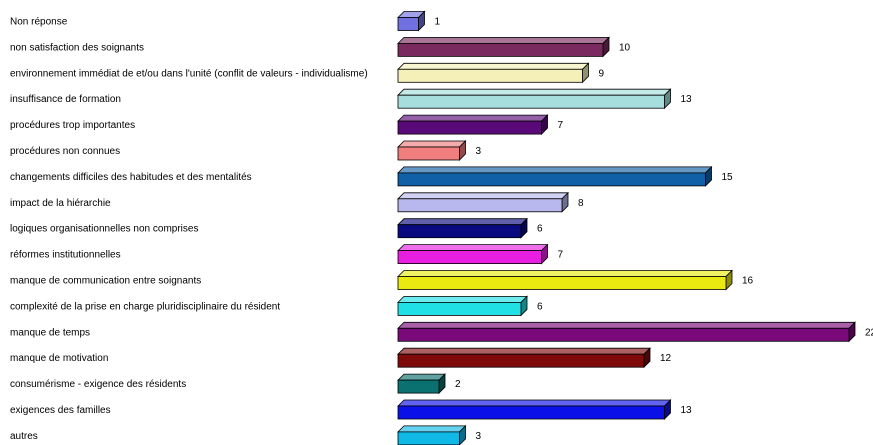 The width and height of the screenshot is (873, 445). I want to click on category-label: procédures non connues, so click(65, 151).